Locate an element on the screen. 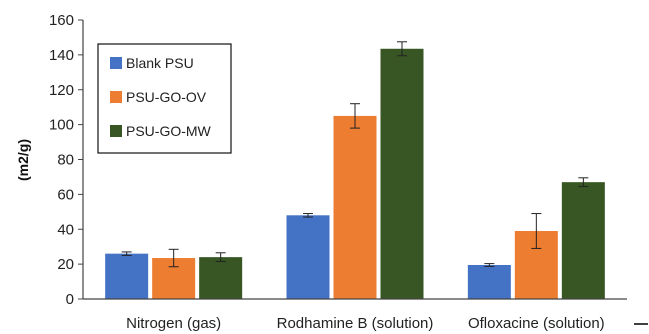 This screenshot has height=334, width=649. legend: Blank PSU PSU-GO-OV PSU-GO-MW is located at coordinates (164, 98).